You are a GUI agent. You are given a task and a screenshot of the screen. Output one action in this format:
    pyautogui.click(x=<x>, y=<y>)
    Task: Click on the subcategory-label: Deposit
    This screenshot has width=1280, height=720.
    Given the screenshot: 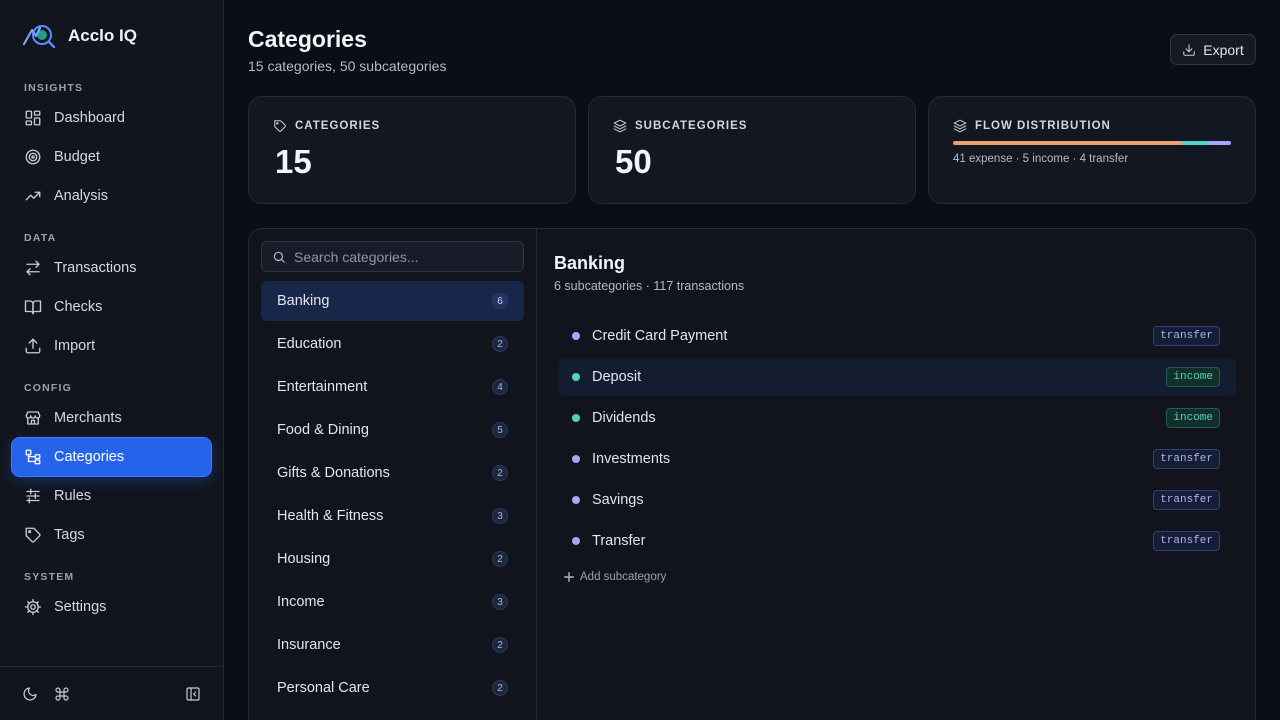 What is the action you would take?
    pyautogui.click(x=617, y=377)
    